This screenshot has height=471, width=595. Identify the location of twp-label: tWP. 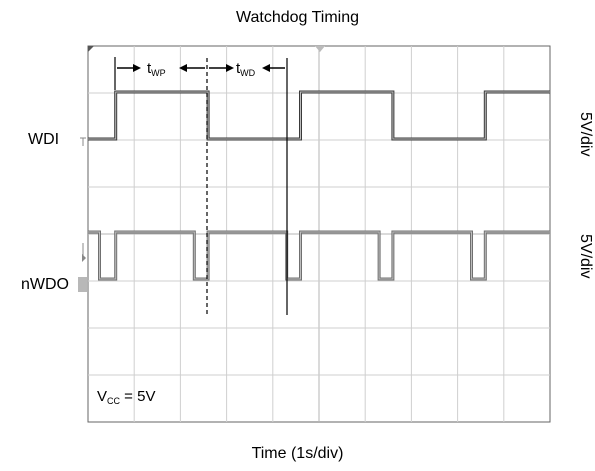
(156, 69).